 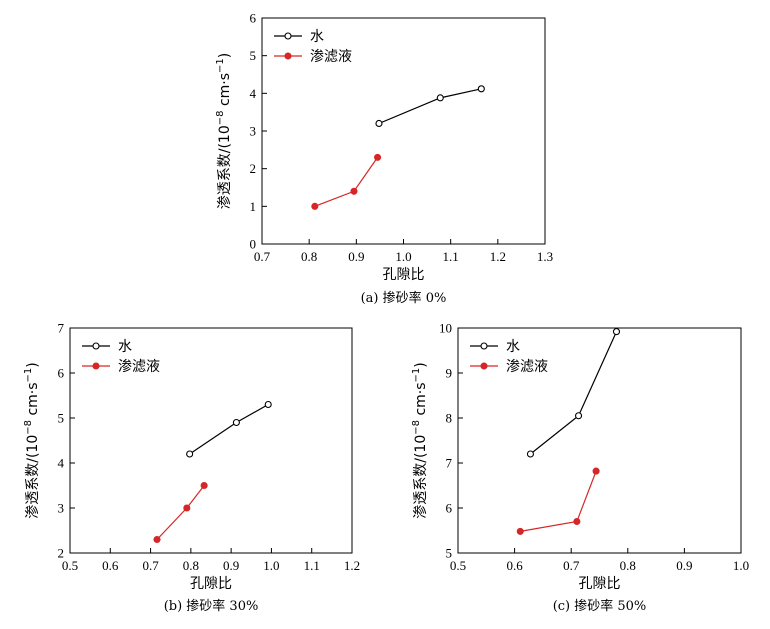 What do you see at coordinates (600, 606) in the screenshot?
I see `chart-caption: (c) 掺砂率 50%` at bounding box center [600, 606].